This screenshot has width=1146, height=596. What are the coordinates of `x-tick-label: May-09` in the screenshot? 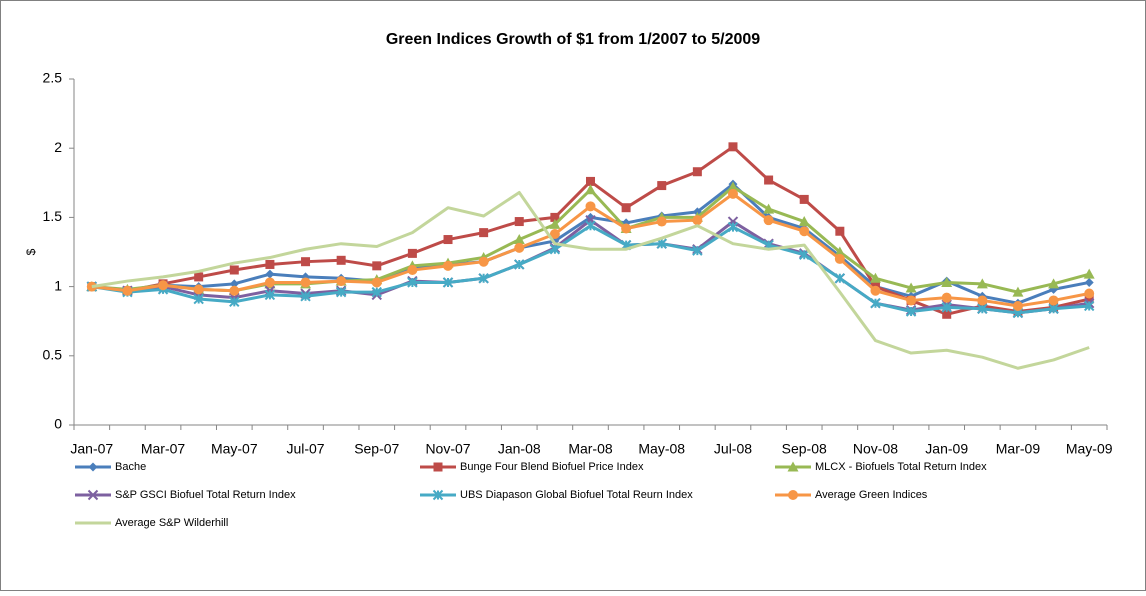 It's located at (1089, 449).